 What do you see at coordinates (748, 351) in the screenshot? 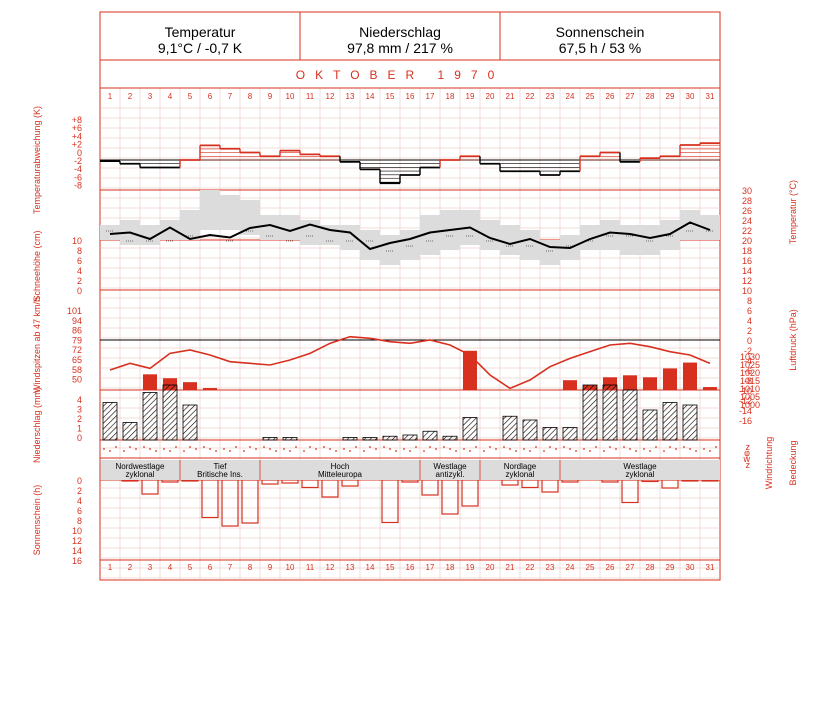
I see `temperature-tick: -2` at bounding box center [748, 351].